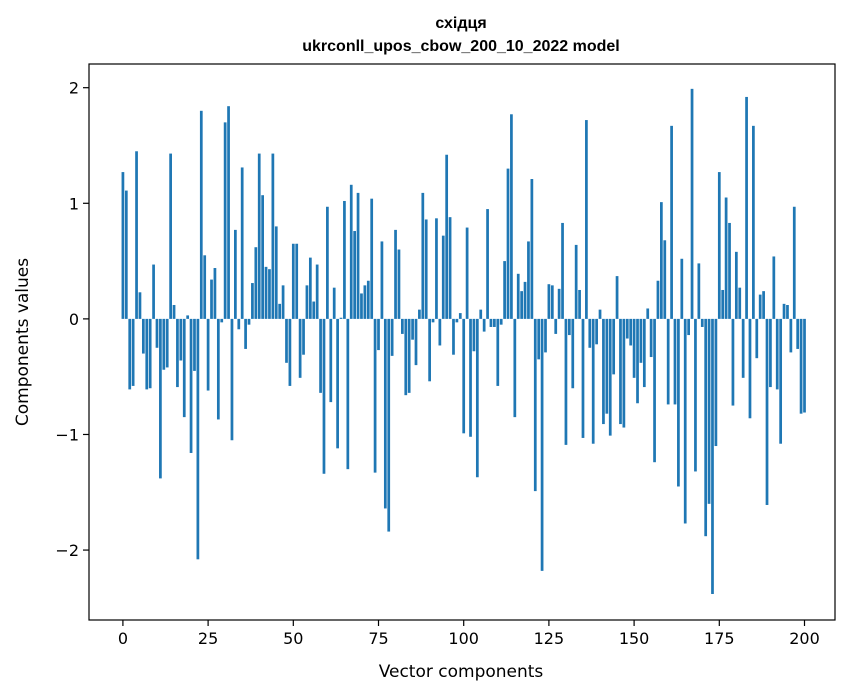 This screenshot has height=696, width=847. I want to click on x-tick-label: 0, so click(123, 638).